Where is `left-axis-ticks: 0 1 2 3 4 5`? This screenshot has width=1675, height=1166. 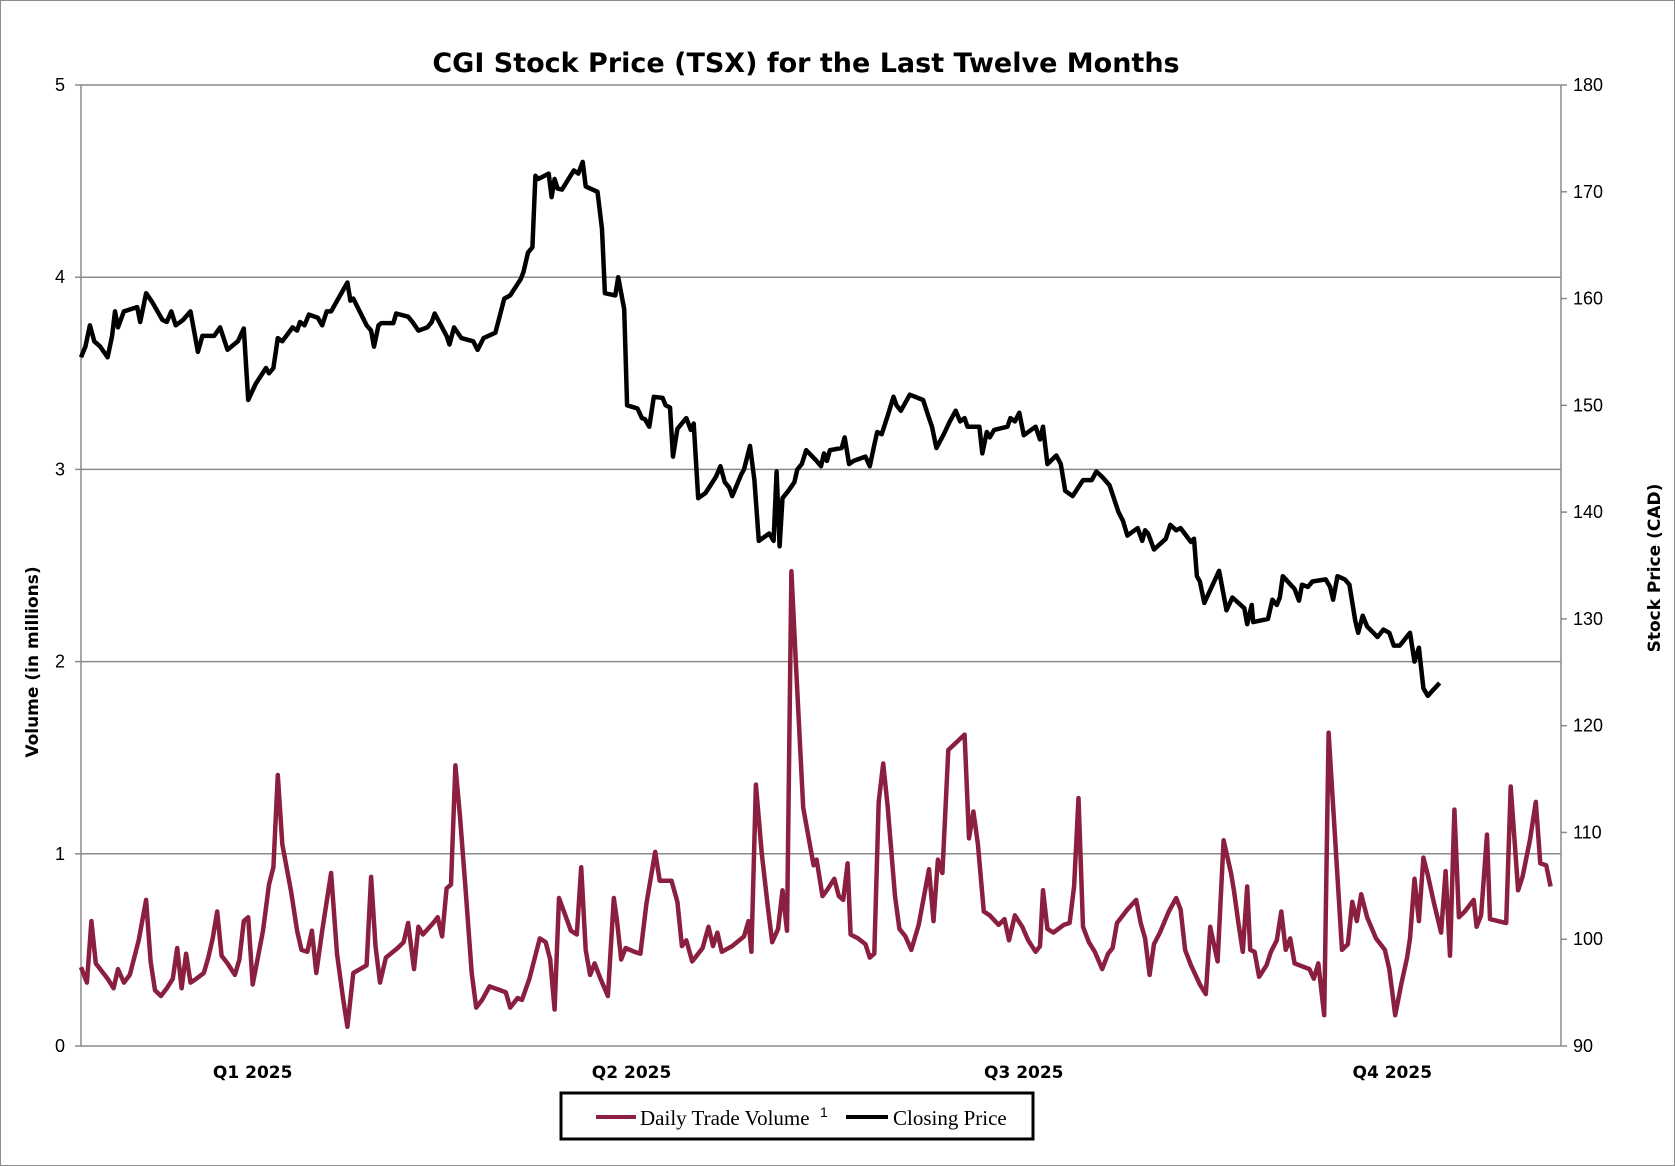
left-axis-ticks: 0 1 2 3 4 5 is located at coordinates (68, 565).